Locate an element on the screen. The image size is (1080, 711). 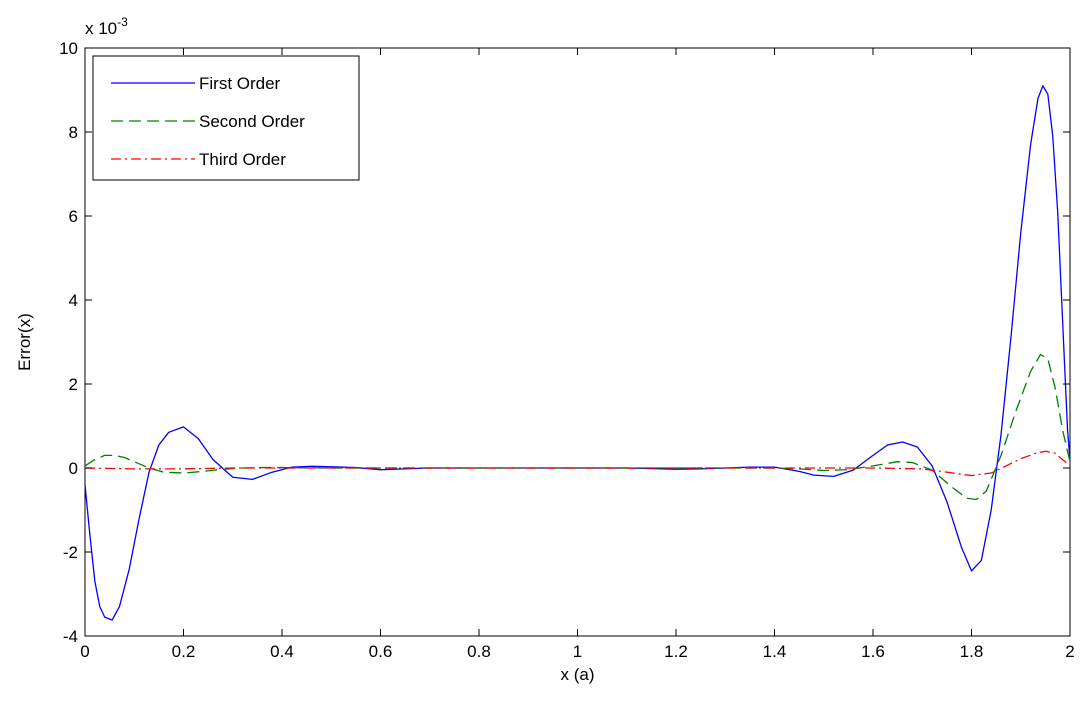
y-axis-multiplier-base: x 10 is located at coordinates (101, 28).